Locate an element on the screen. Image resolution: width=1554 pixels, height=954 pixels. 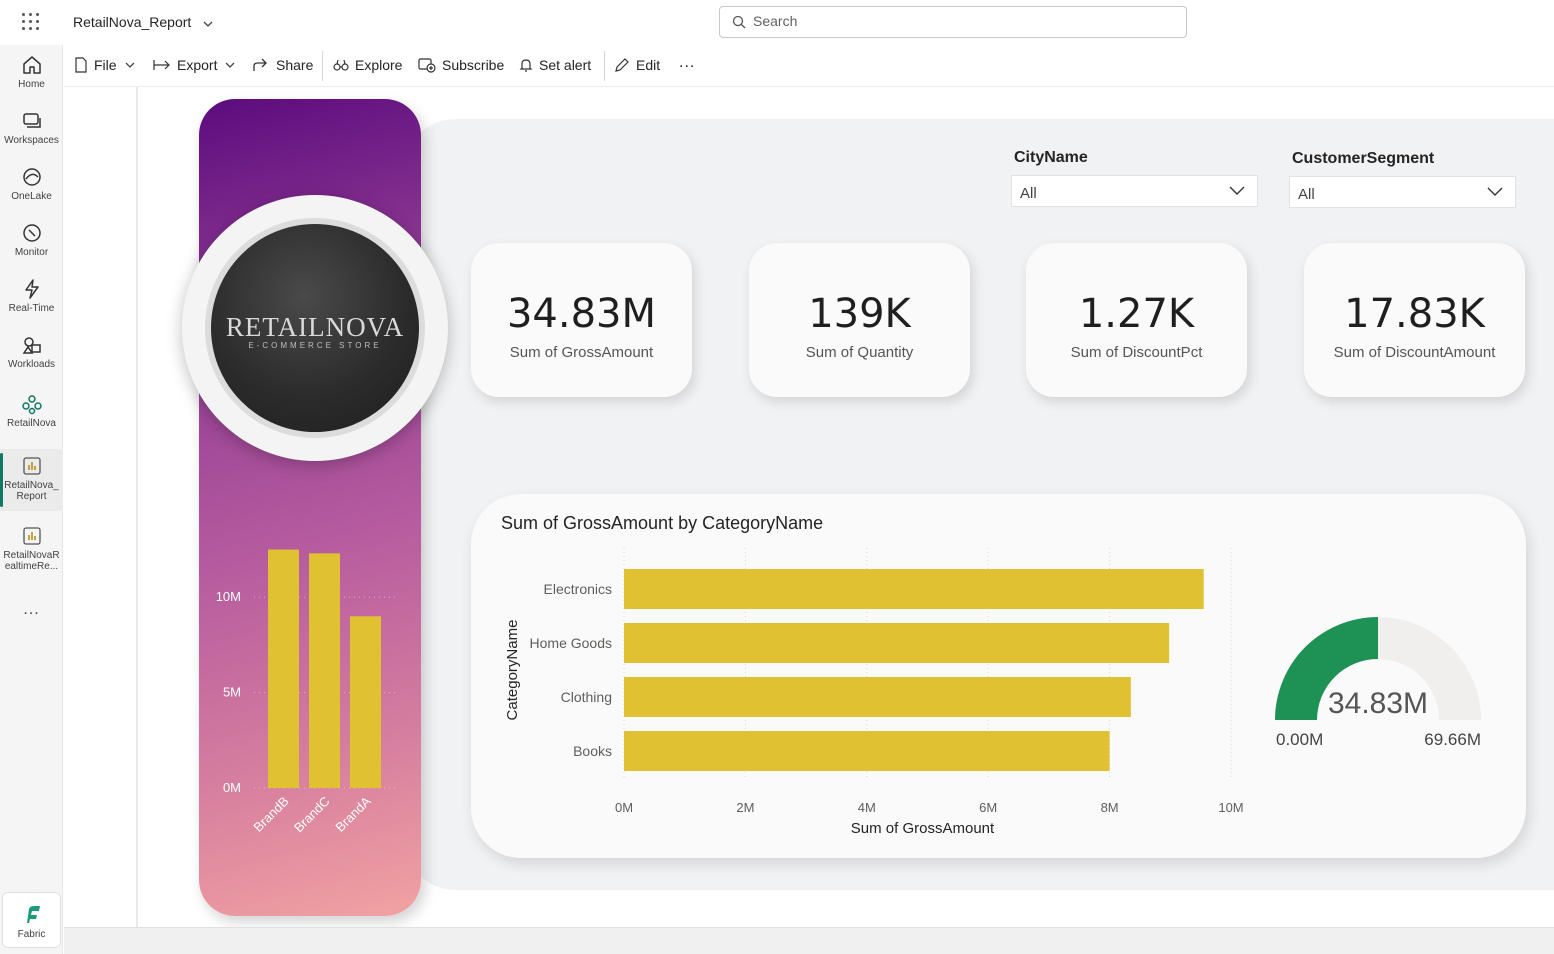
gauge-track is located at coordinates (1429, 668).